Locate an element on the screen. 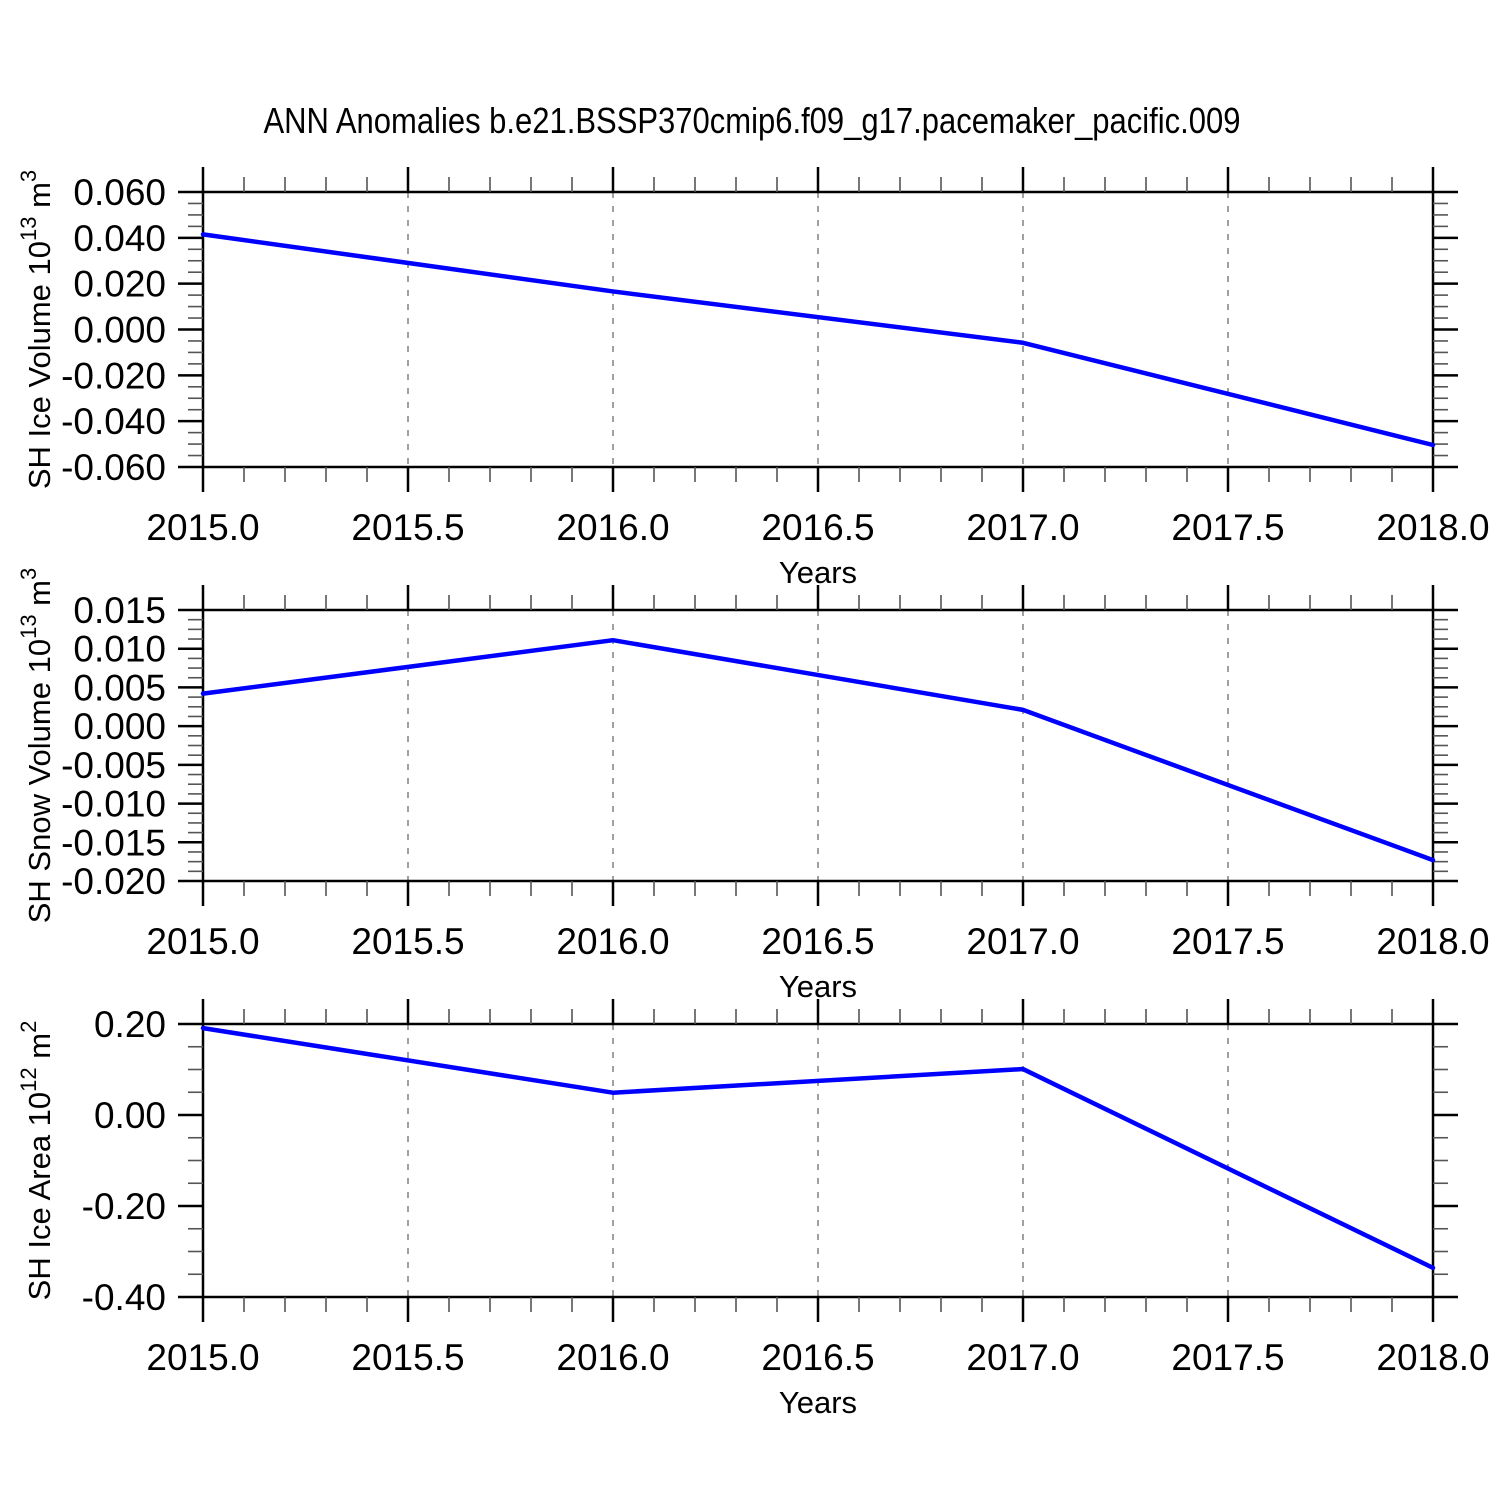 The image size is (1500, 1500). y-axis-title-sup: 12 is located at coordinates (28, 1079).